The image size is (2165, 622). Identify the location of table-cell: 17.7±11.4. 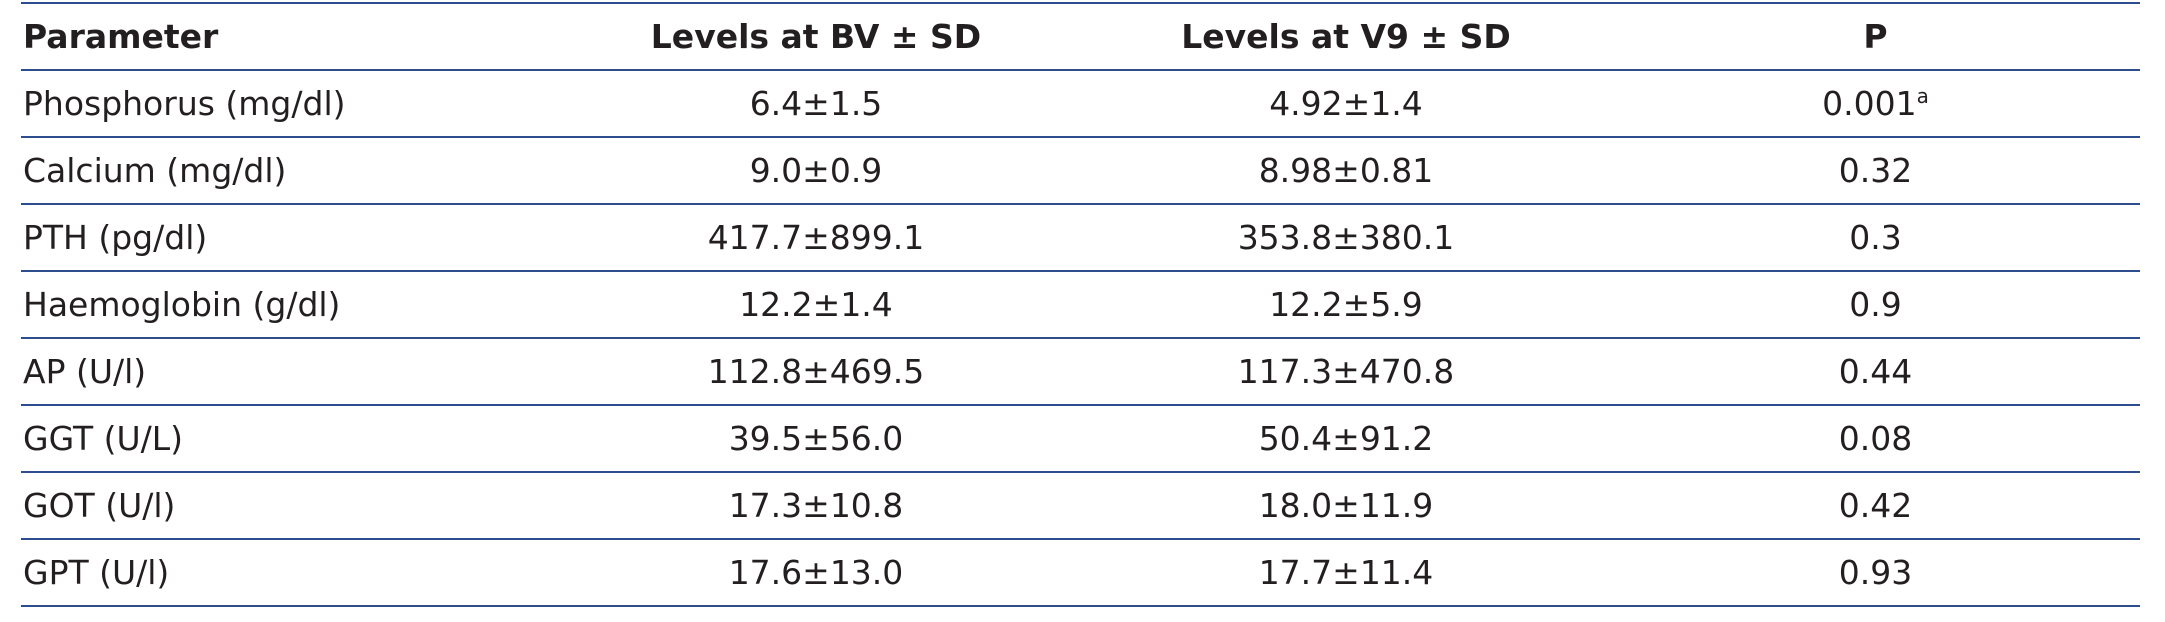
(1346, 573).